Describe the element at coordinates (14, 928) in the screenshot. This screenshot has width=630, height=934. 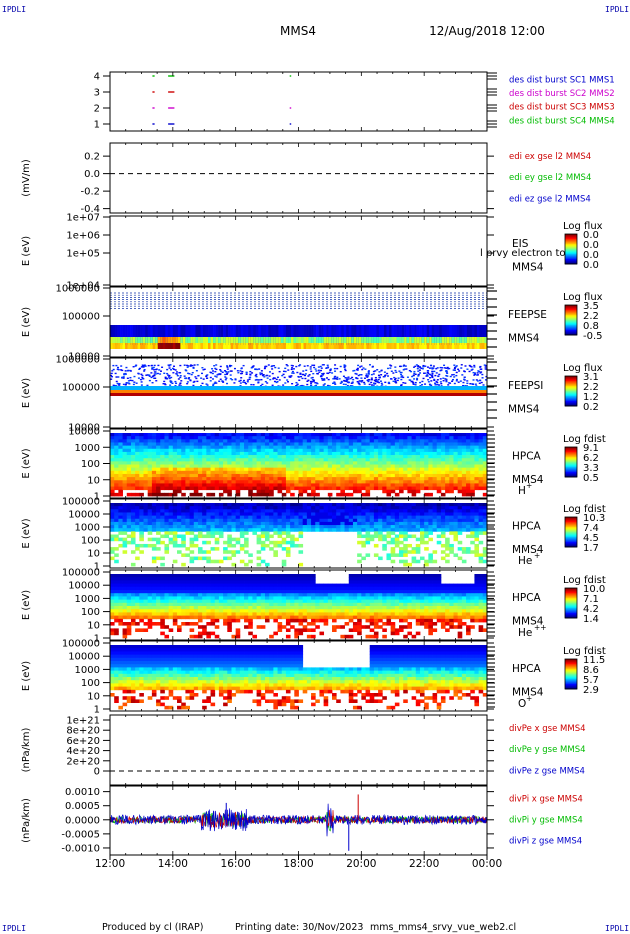
I see `corner-label-bottom-left: IPDLI` at that location.